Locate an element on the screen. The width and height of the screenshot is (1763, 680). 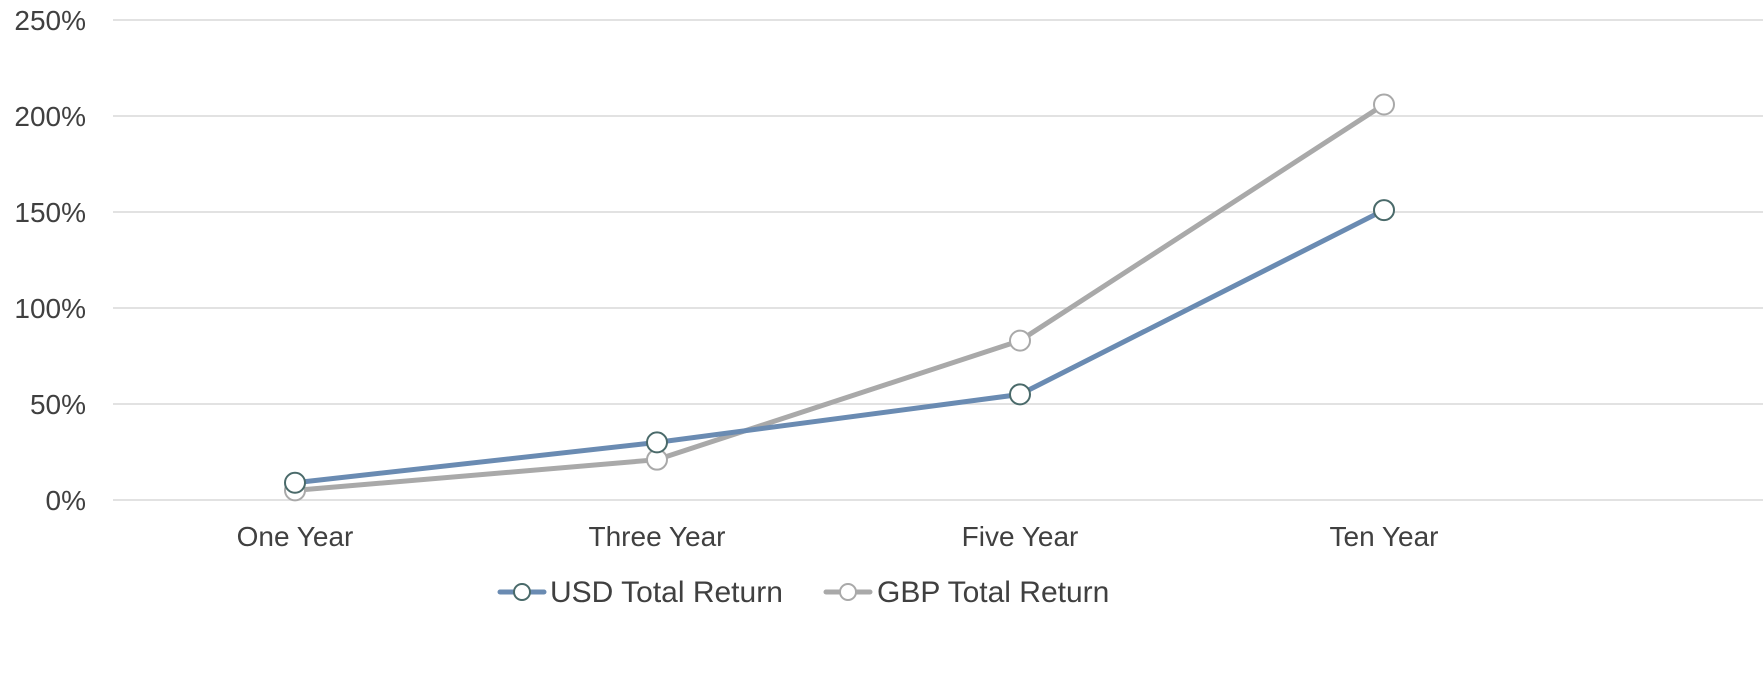
x-tick-label: One Year is located at coordinates (295, 536).